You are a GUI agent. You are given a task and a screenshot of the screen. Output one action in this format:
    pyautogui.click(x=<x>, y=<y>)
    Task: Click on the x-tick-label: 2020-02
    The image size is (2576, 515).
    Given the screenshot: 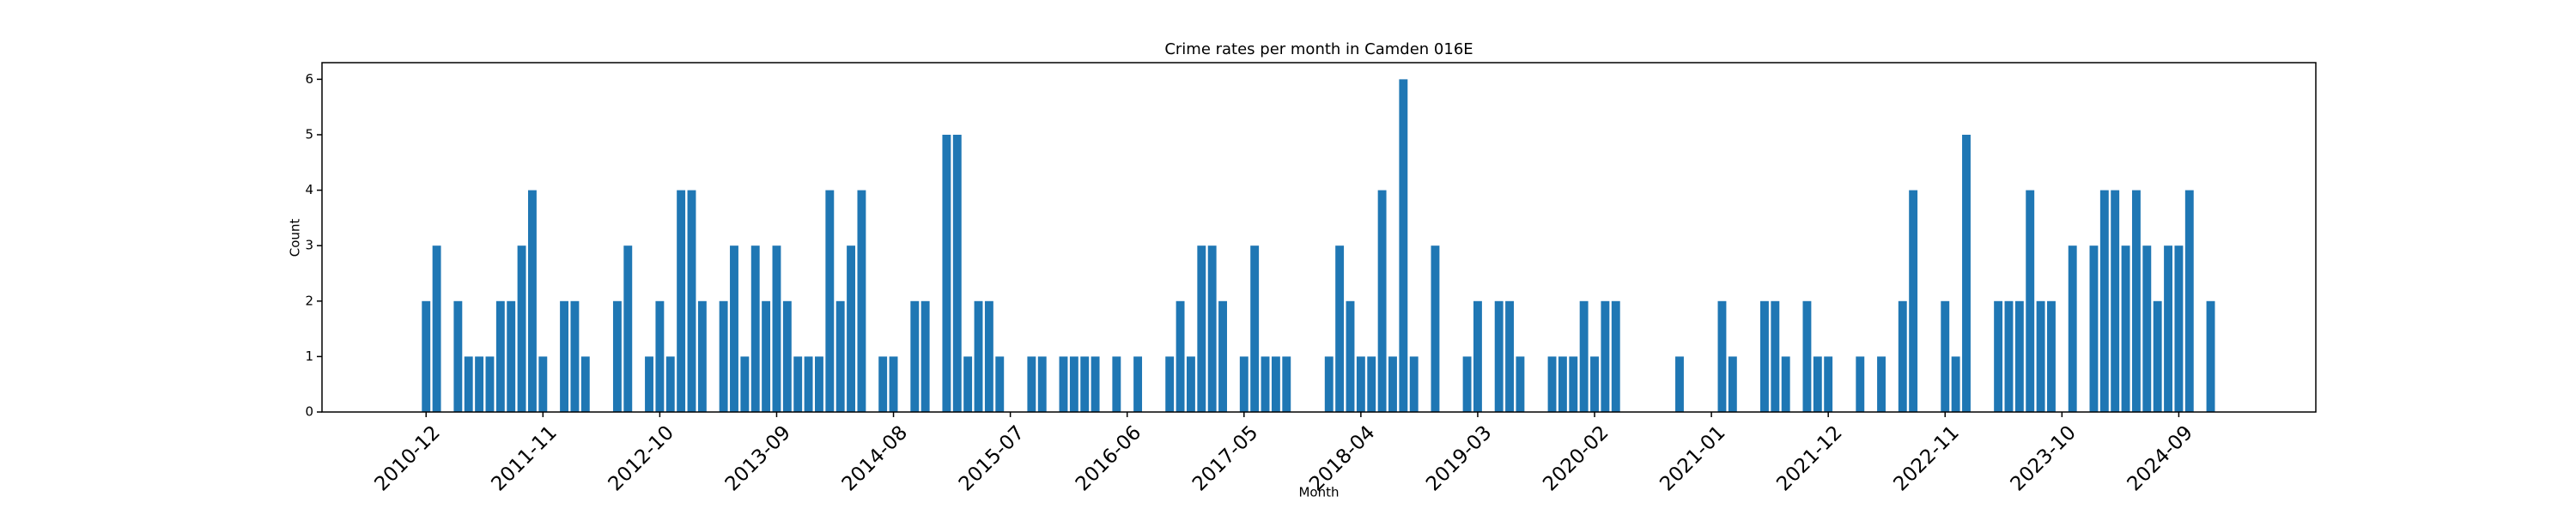 What is the action you would take?
    pyautogui.click(x=1576, y=458)
    